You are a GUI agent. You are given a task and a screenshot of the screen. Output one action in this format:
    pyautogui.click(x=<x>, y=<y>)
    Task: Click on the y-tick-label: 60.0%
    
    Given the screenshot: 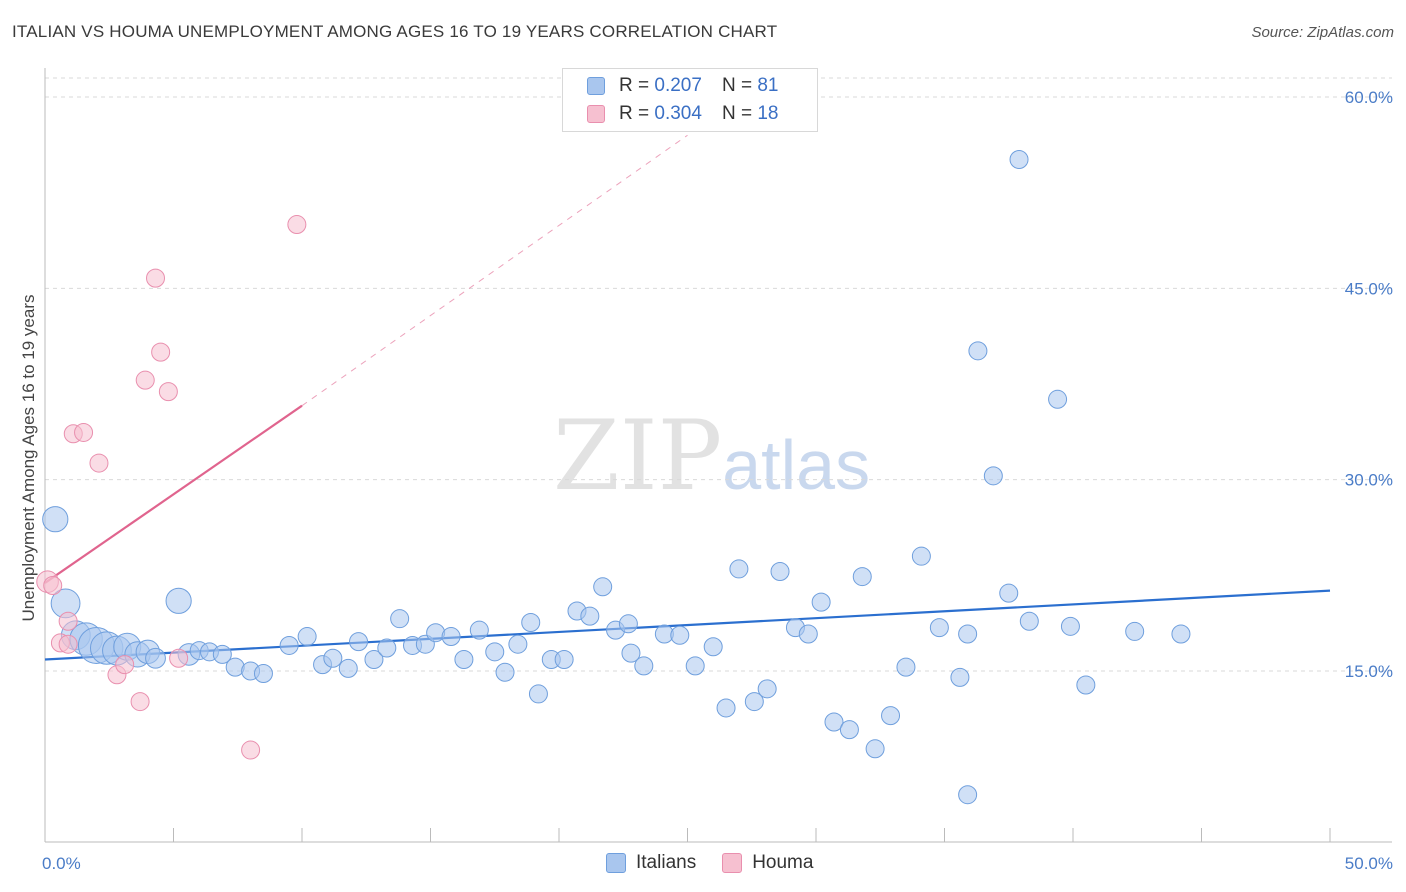 What is the action you would take?
    pyautogui.click(x=1369, y=97)
    